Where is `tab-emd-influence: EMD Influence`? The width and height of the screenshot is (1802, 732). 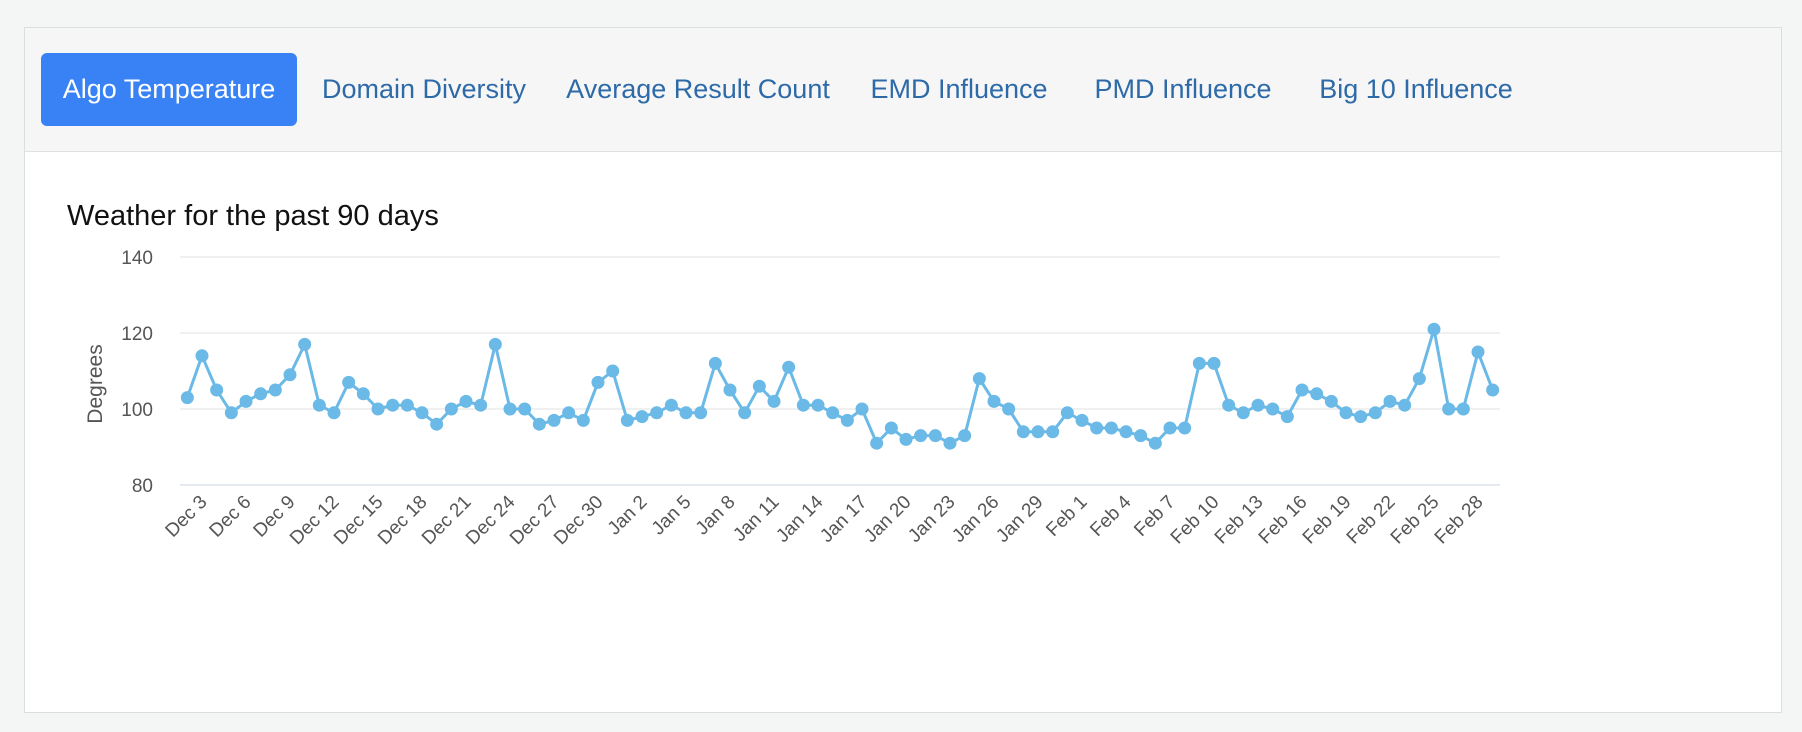
tab-emd-influence: EMD Influence is located at coordinates (959, 89).